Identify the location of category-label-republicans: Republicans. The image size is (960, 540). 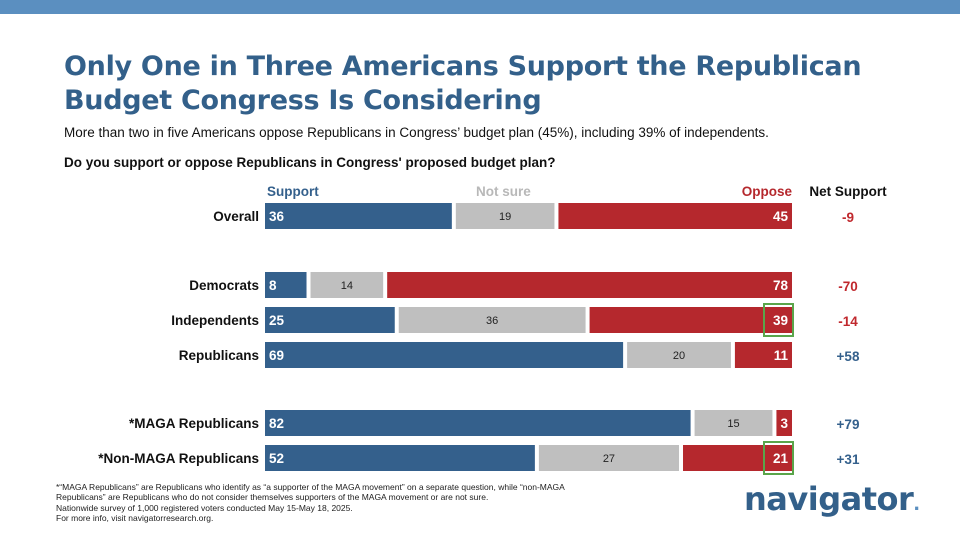
(219, 355).